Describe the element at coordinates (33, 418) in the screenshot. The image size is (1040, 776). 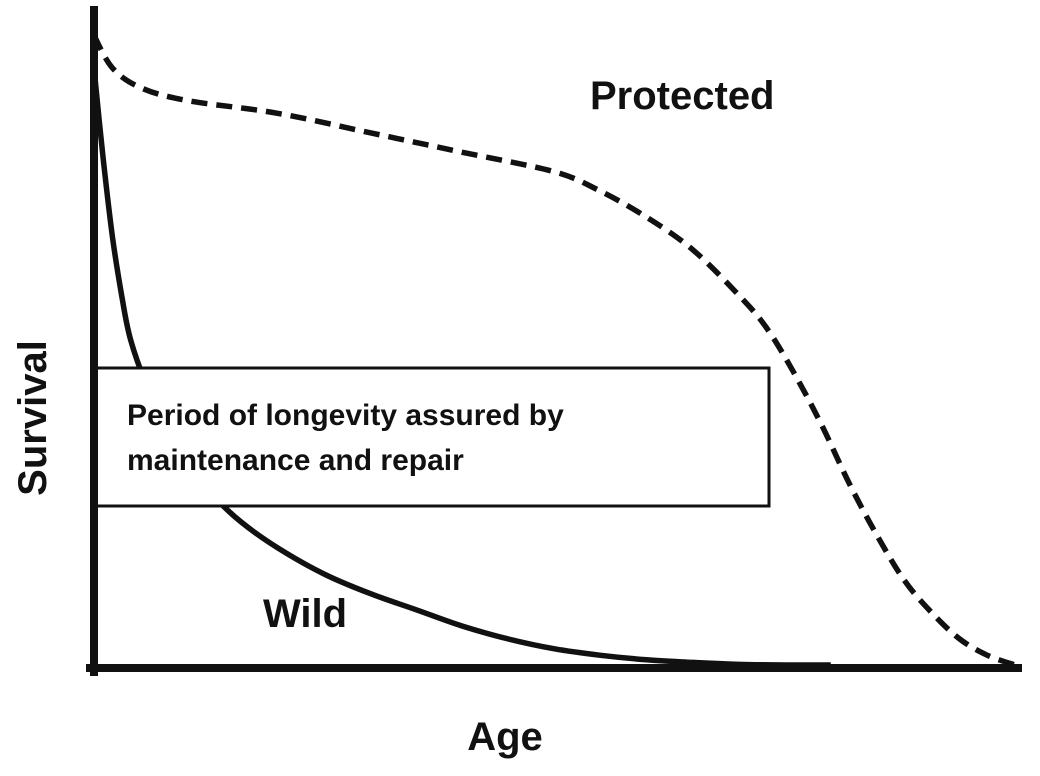
I see `y-axis-title: Survival` at that location.